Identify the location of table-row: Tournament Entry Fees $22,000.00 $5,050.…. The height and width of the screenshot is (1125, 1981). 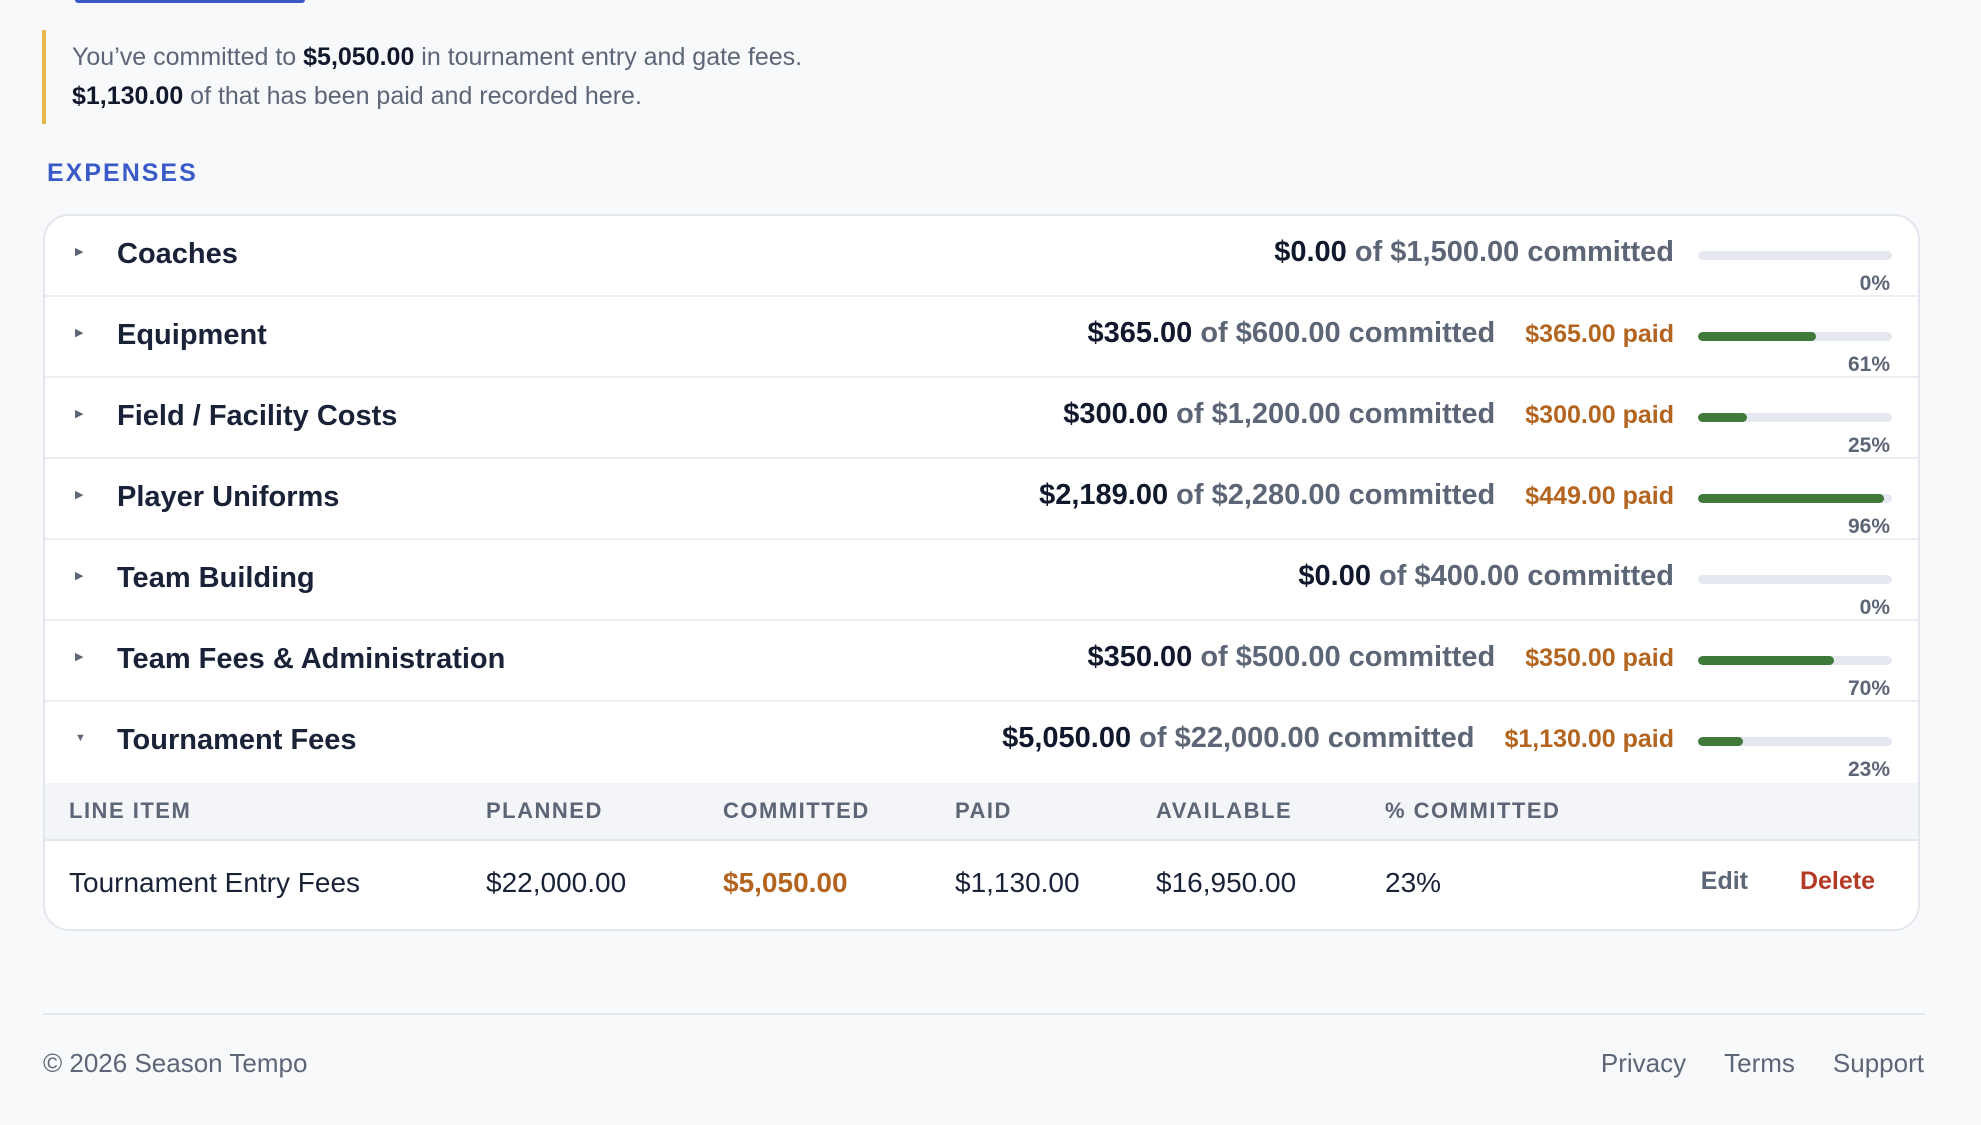
(981, 885).